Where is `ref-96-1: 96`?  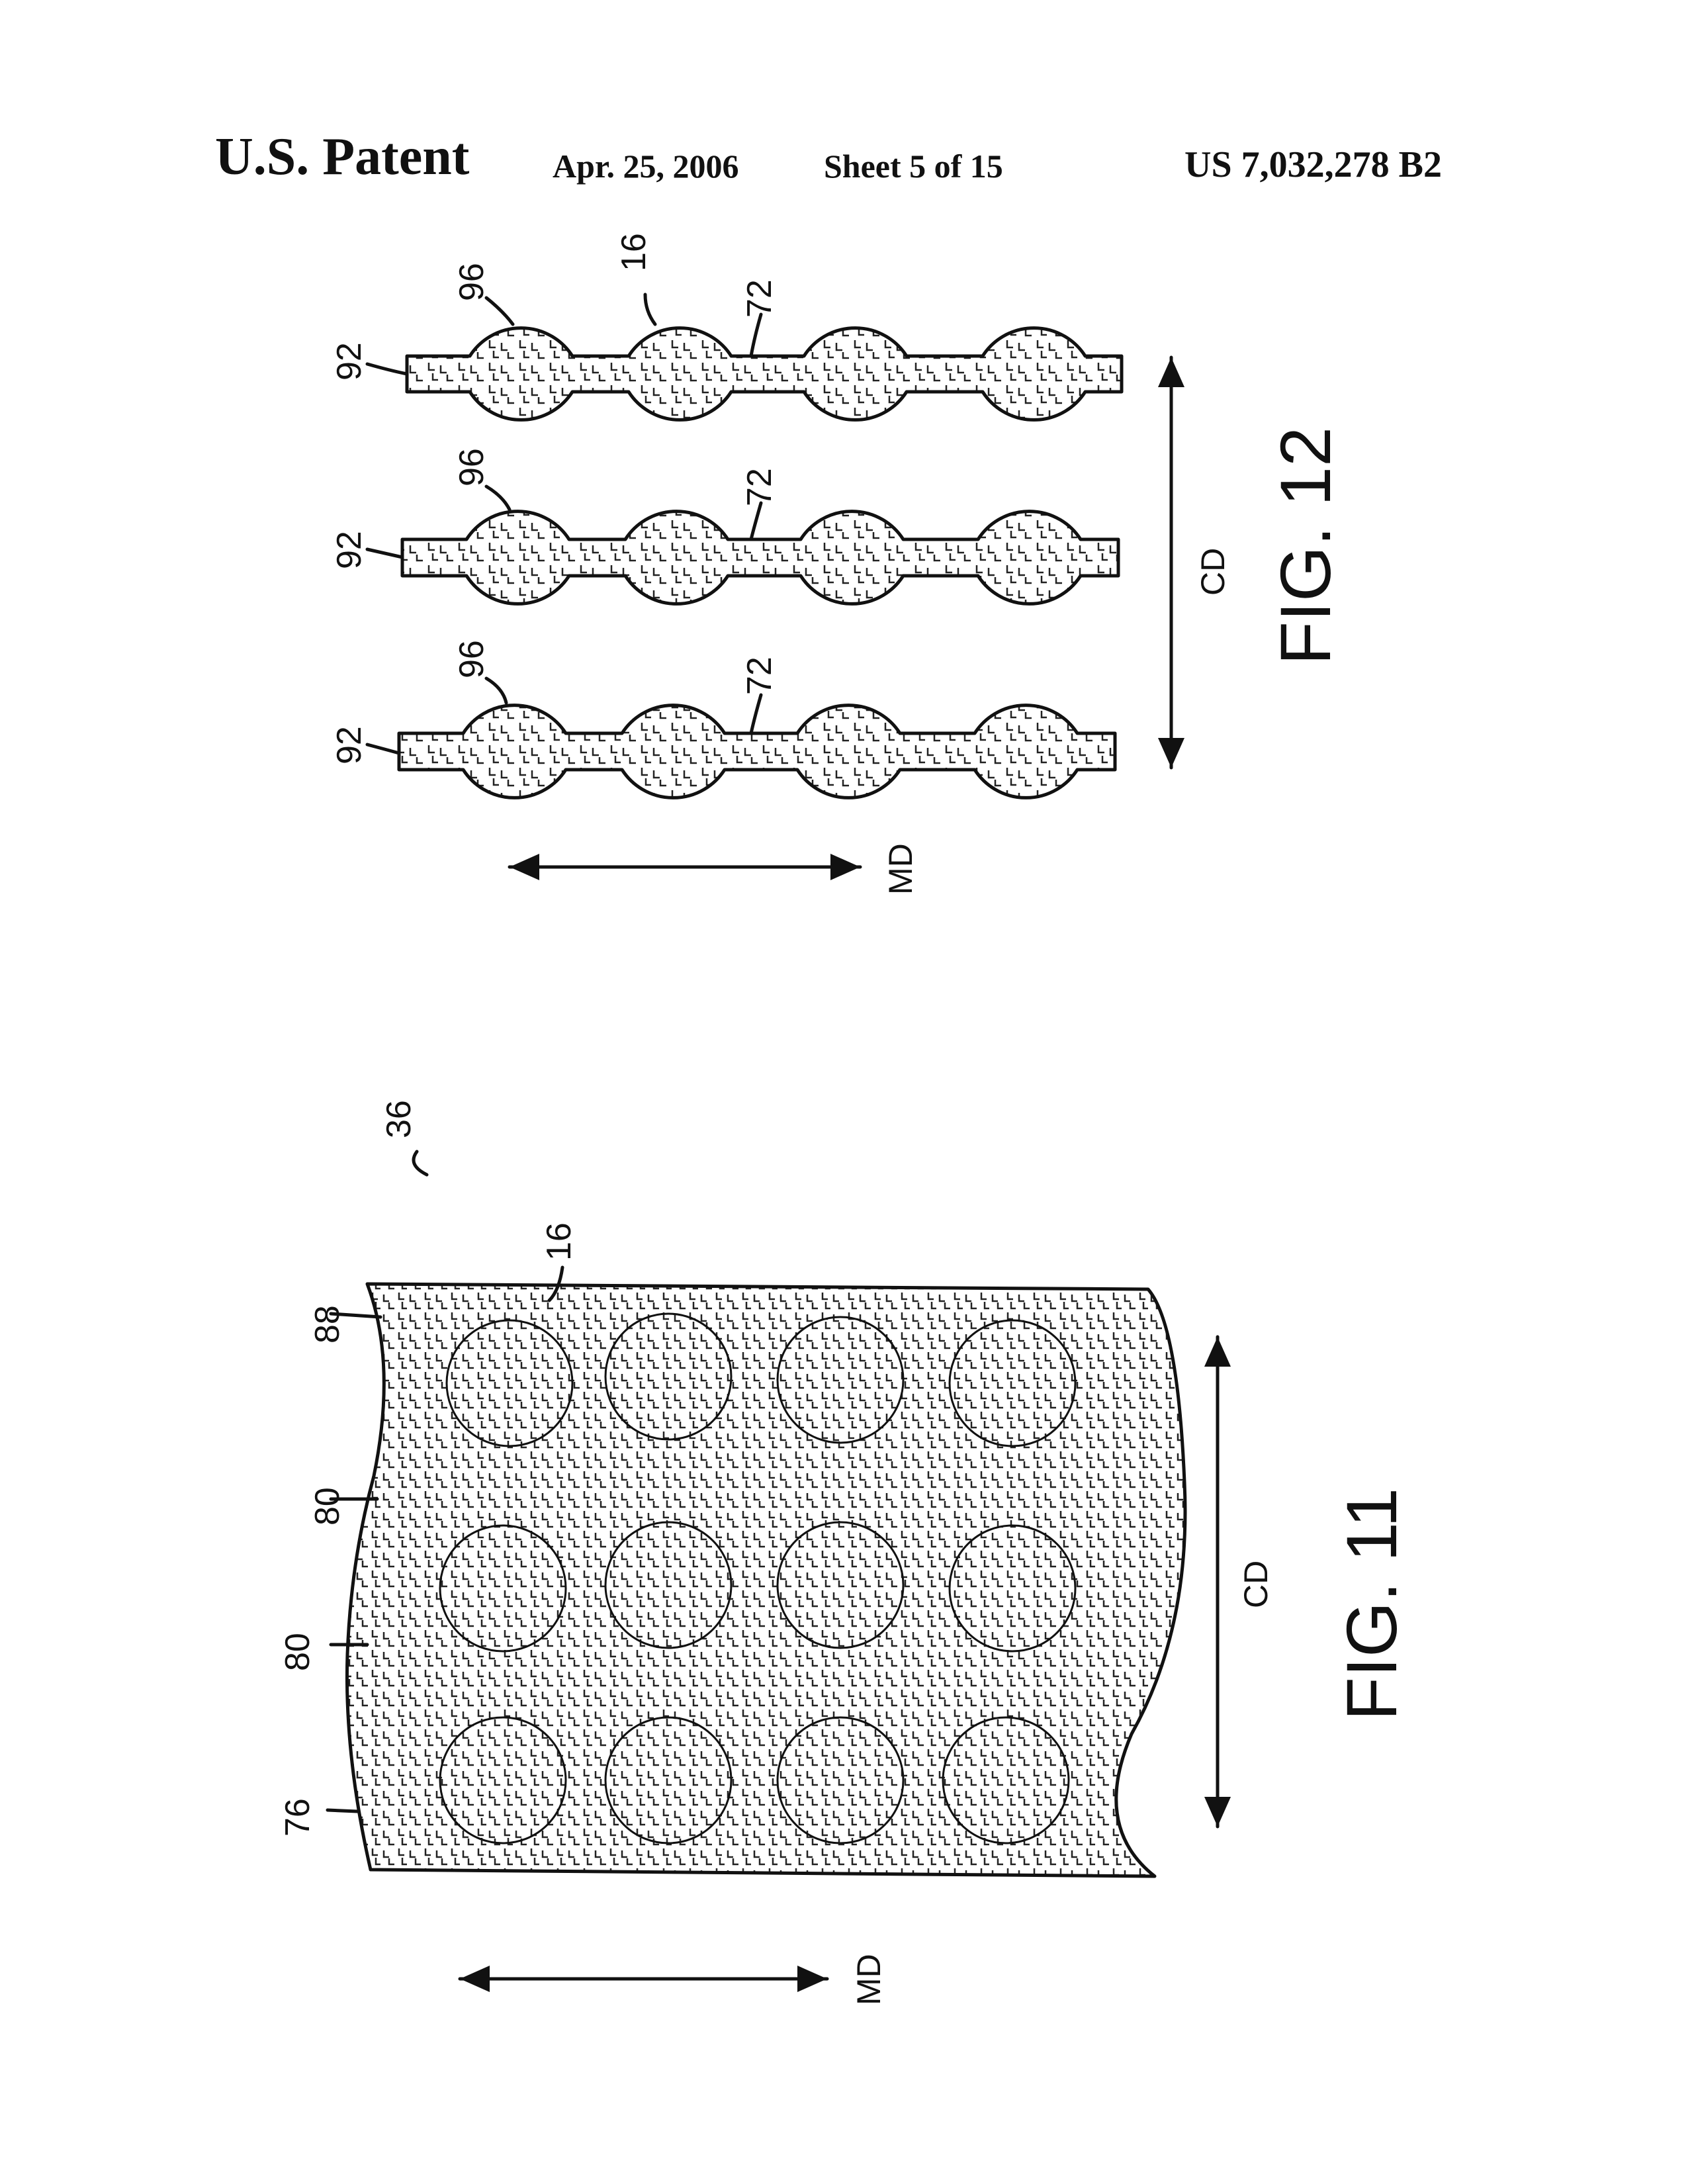
ref-96-1: 96 is located at coordinates (472, 282).